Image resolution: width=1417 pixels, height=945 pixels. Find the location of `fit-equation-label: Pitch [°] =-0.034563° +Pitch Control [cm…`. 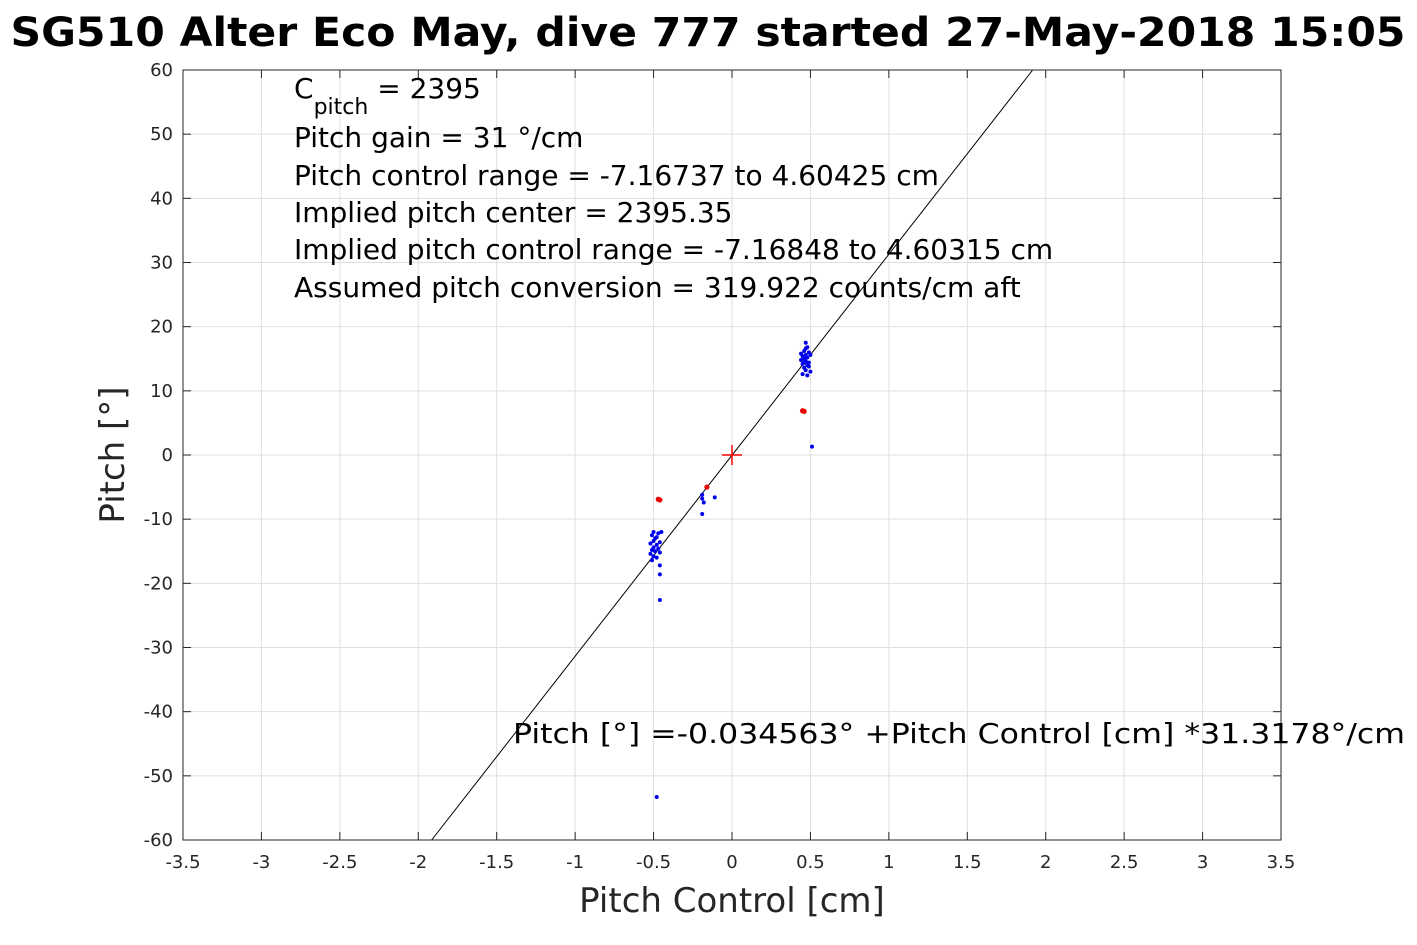

fit-equation-label: Pitch [°] =-0.034563° +Pitch Control [cm… is located at coordinates (959, 733).